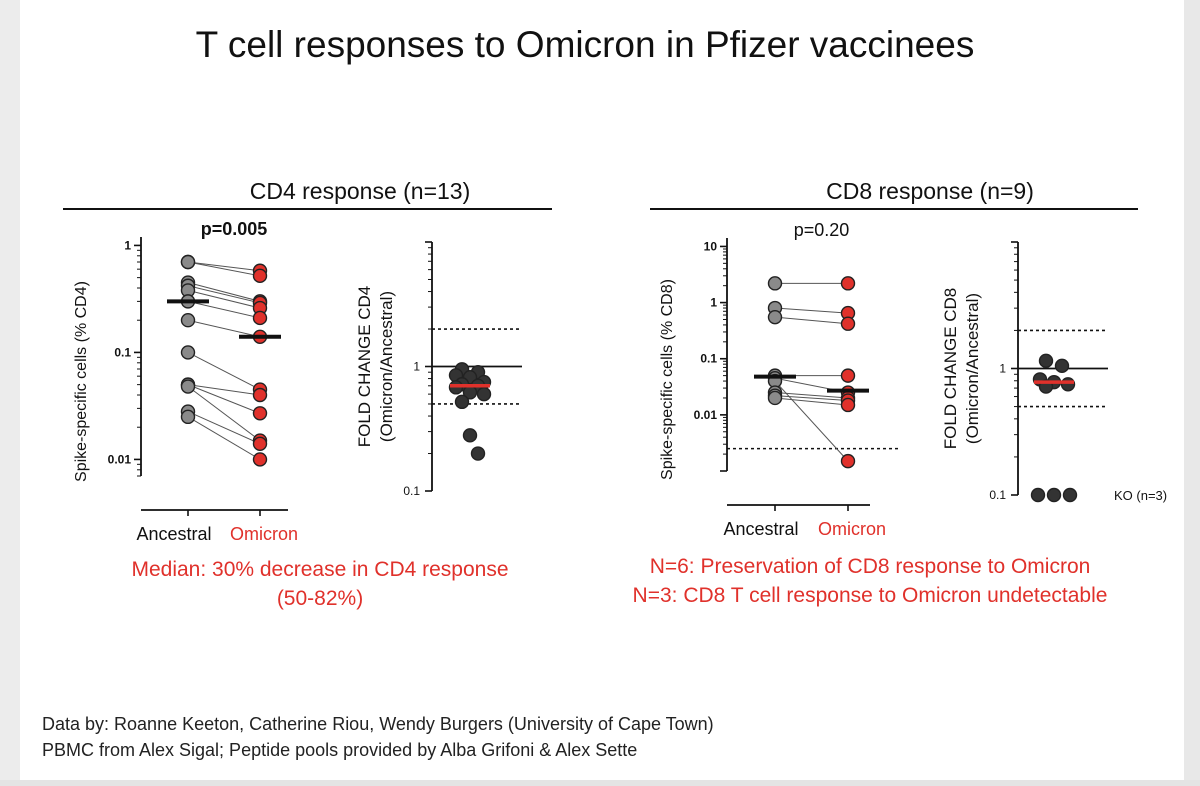 This screenshot has height=786, width=1200. Describe the element at coordinates (972, 368) in the screenshot. I see `cd8-fold-y-label-sub: (Omicron/Ancestral)` at that location.